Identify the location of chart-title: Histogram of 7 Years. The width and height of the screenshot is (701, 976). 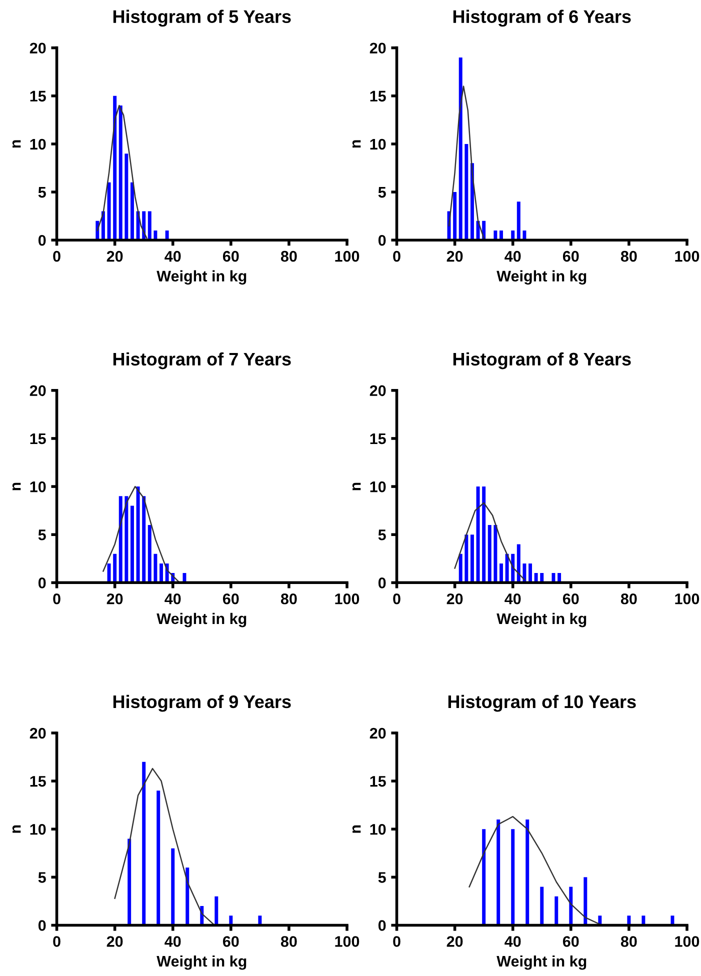
(202, 361).